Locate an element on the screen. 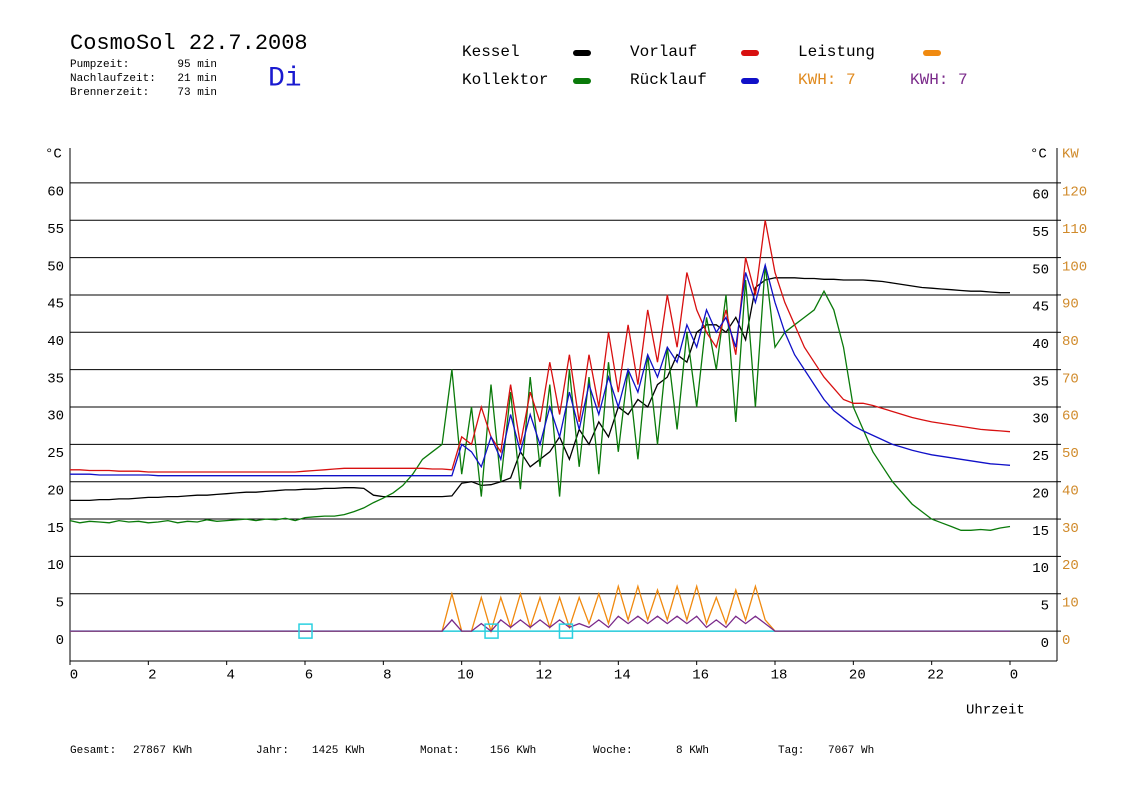  stat-label: Pumpzeit: is located at coordinates (99, 65).